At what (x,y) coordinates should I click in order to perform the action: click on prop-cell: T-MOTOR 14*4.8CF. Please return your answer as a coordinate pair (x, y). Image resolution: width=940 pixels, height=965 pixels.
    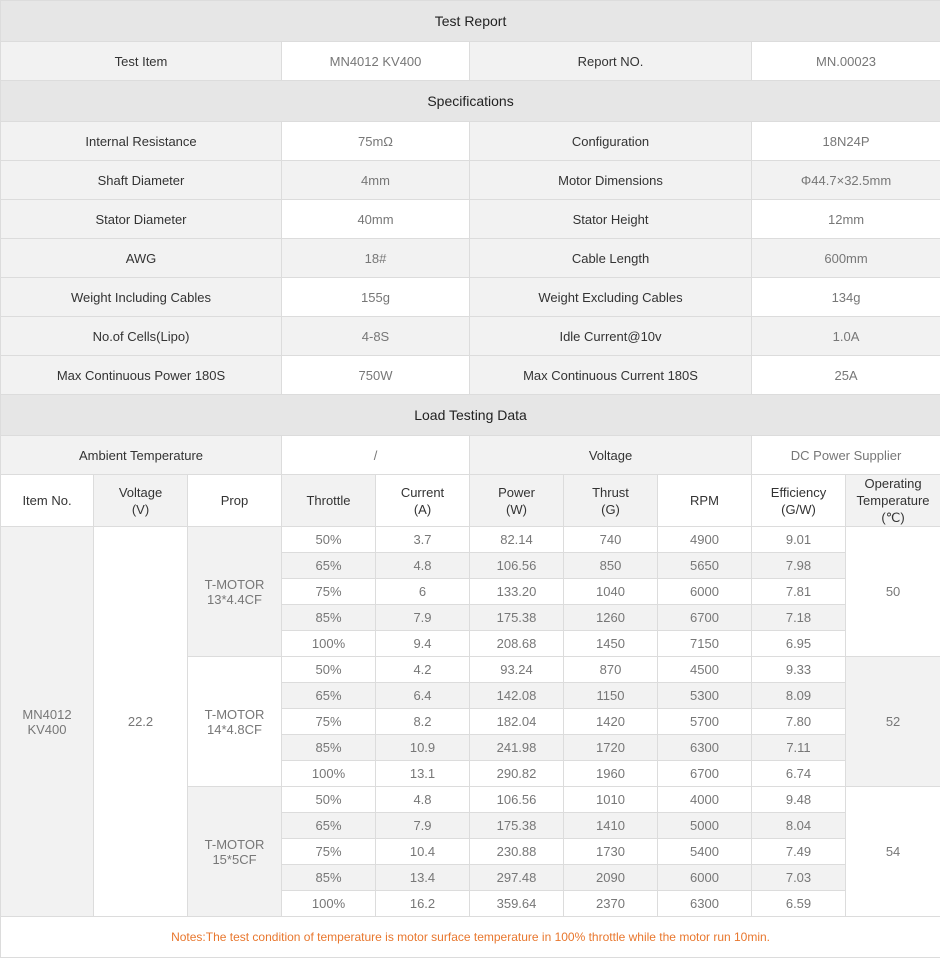
    Looking at the image, I should click on (234, 721).